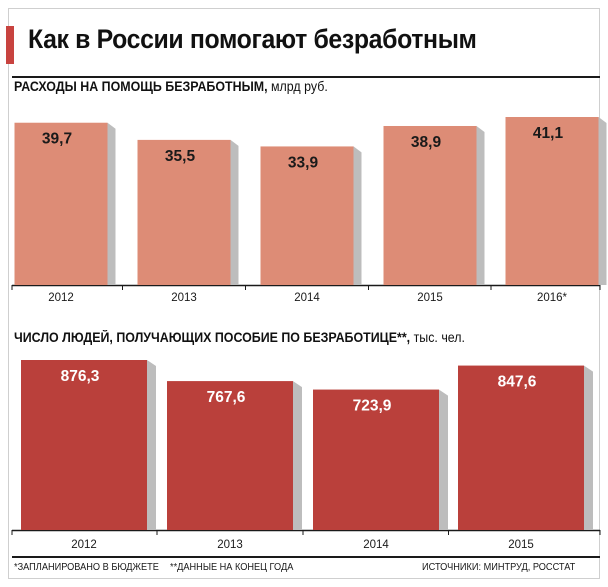  Describe the element at coordinates (252, 39) in the screenshot. I see `page-title: Как в России помогают безработным` at that location.